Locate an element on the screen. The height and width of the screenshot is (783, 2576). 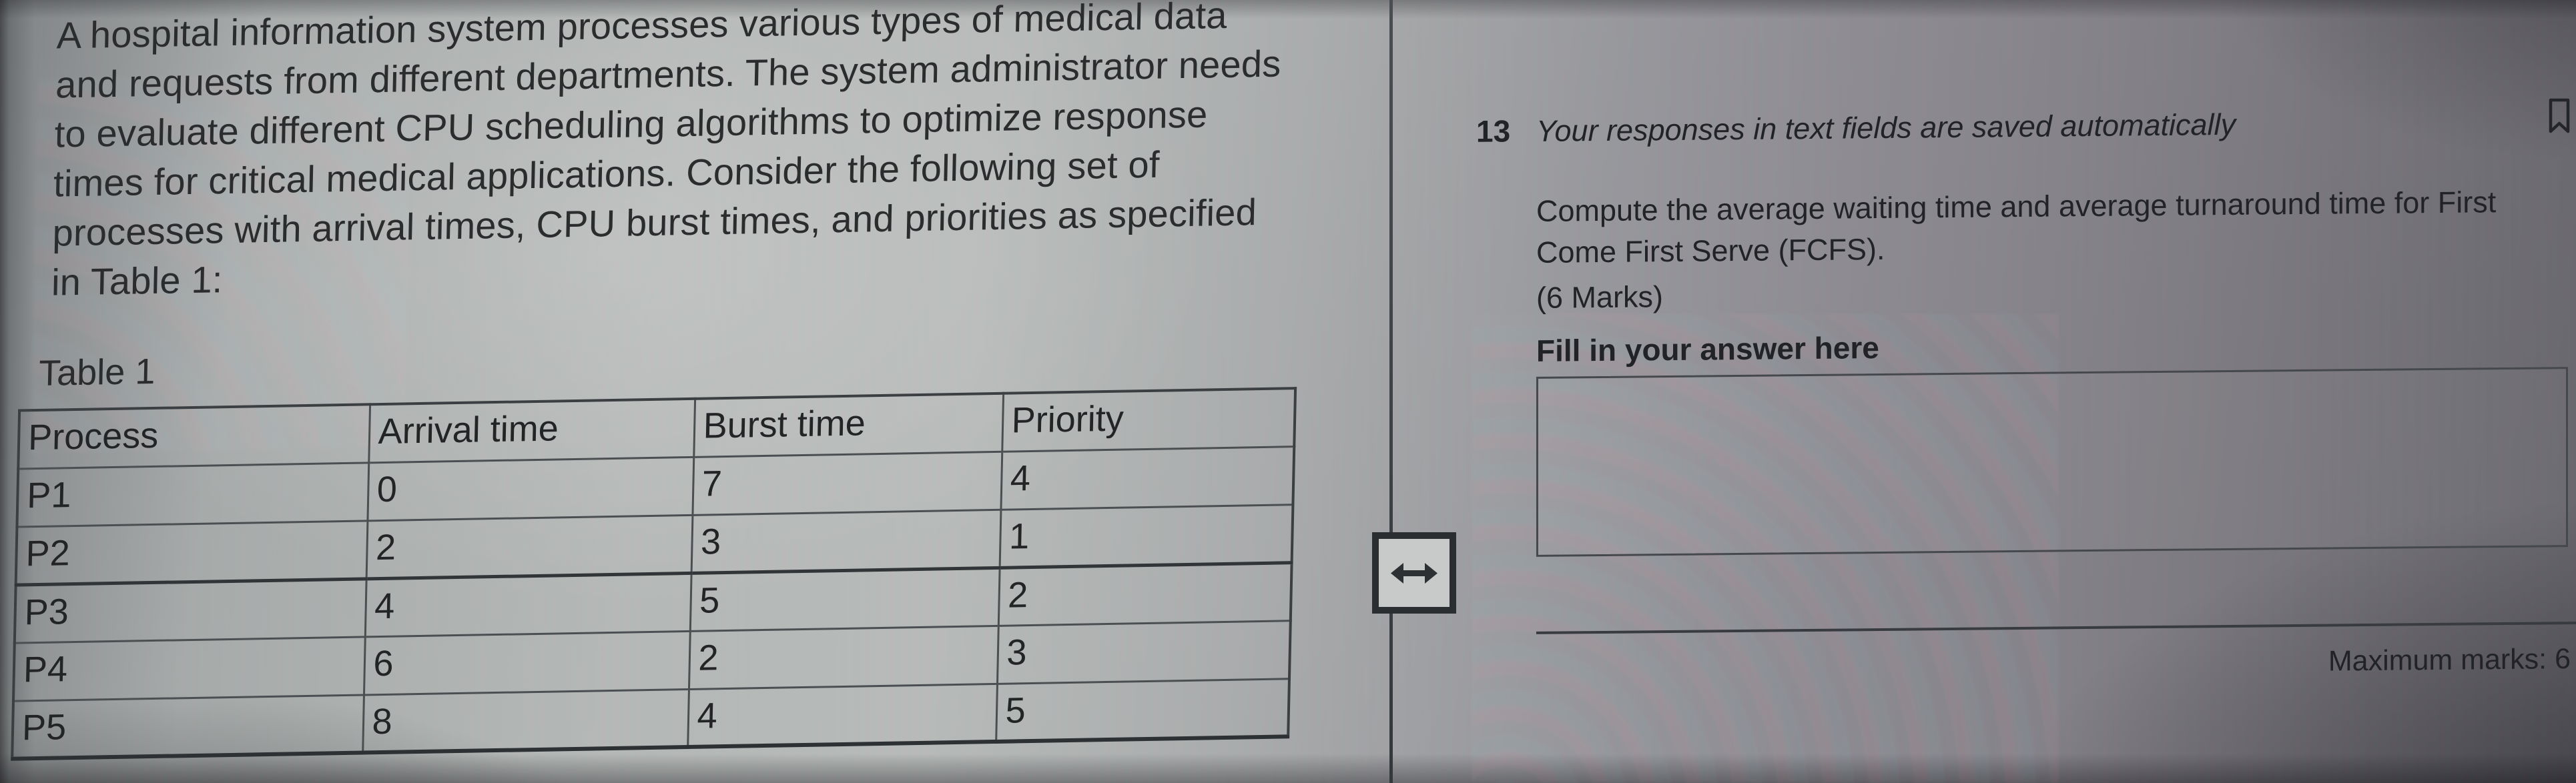
cell-arrival-time: 8 is located at coordinates (525, 720).